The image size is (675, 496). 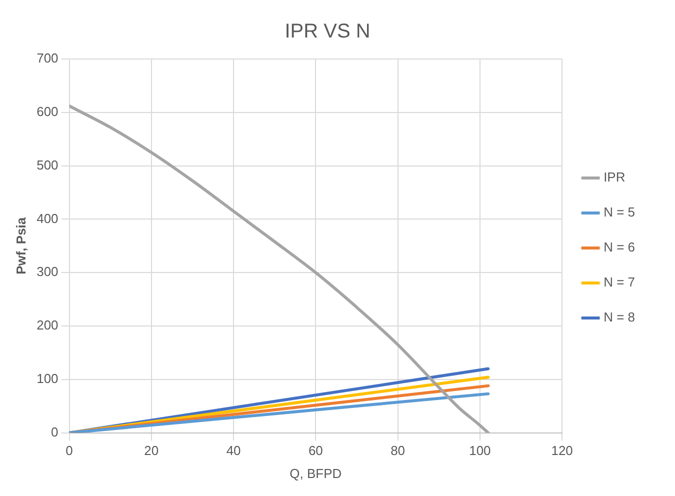 What do you see at coordinates (480, 450) in the screenshot?
I see `x-tick-label: 100` at bounding box center [480, 450].